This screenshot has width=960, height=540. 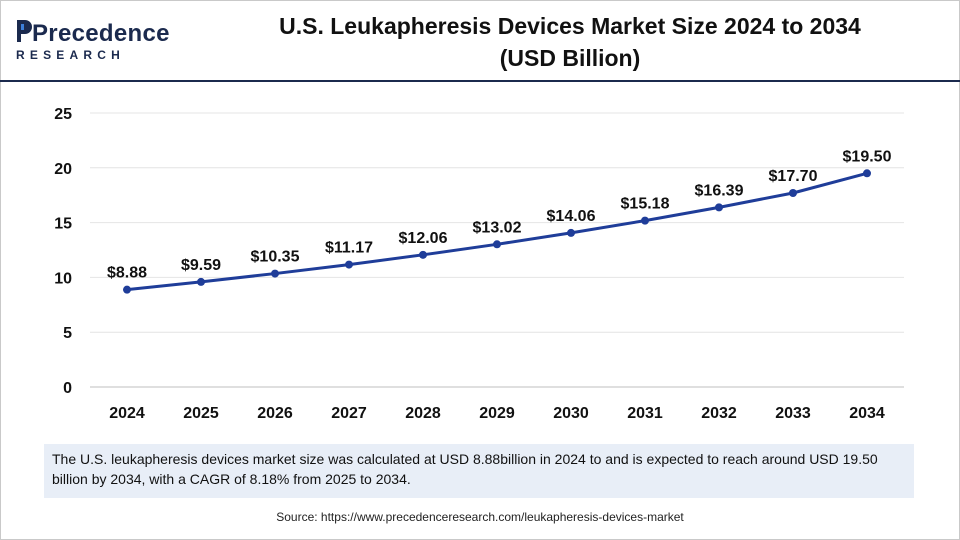 What do you see at coordinates (63, 114) in the screenshot?
I see `y-tick-label: 25` at bounding box center [63, 114].